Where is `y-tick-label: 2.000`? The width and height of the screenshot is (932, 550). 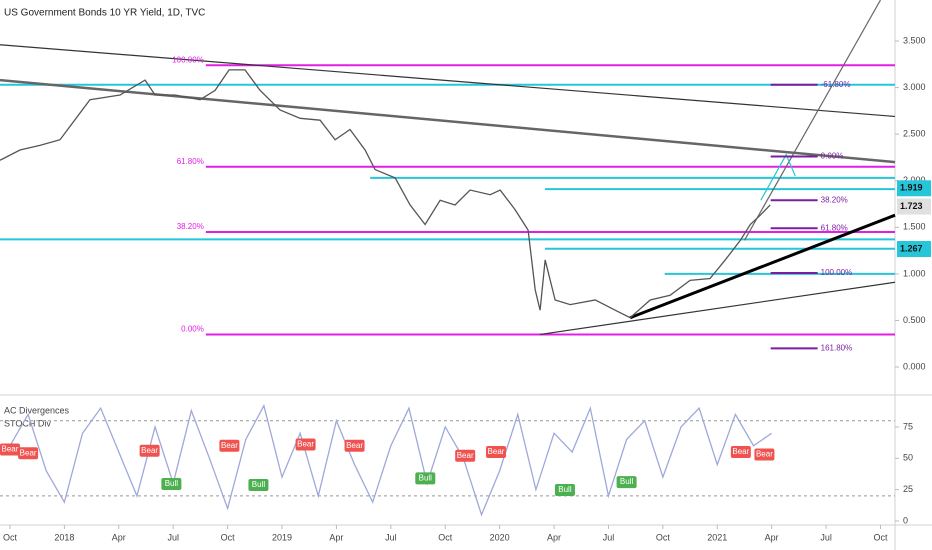
y-tick-label: 2.000 is located at coordinates (914, 180).